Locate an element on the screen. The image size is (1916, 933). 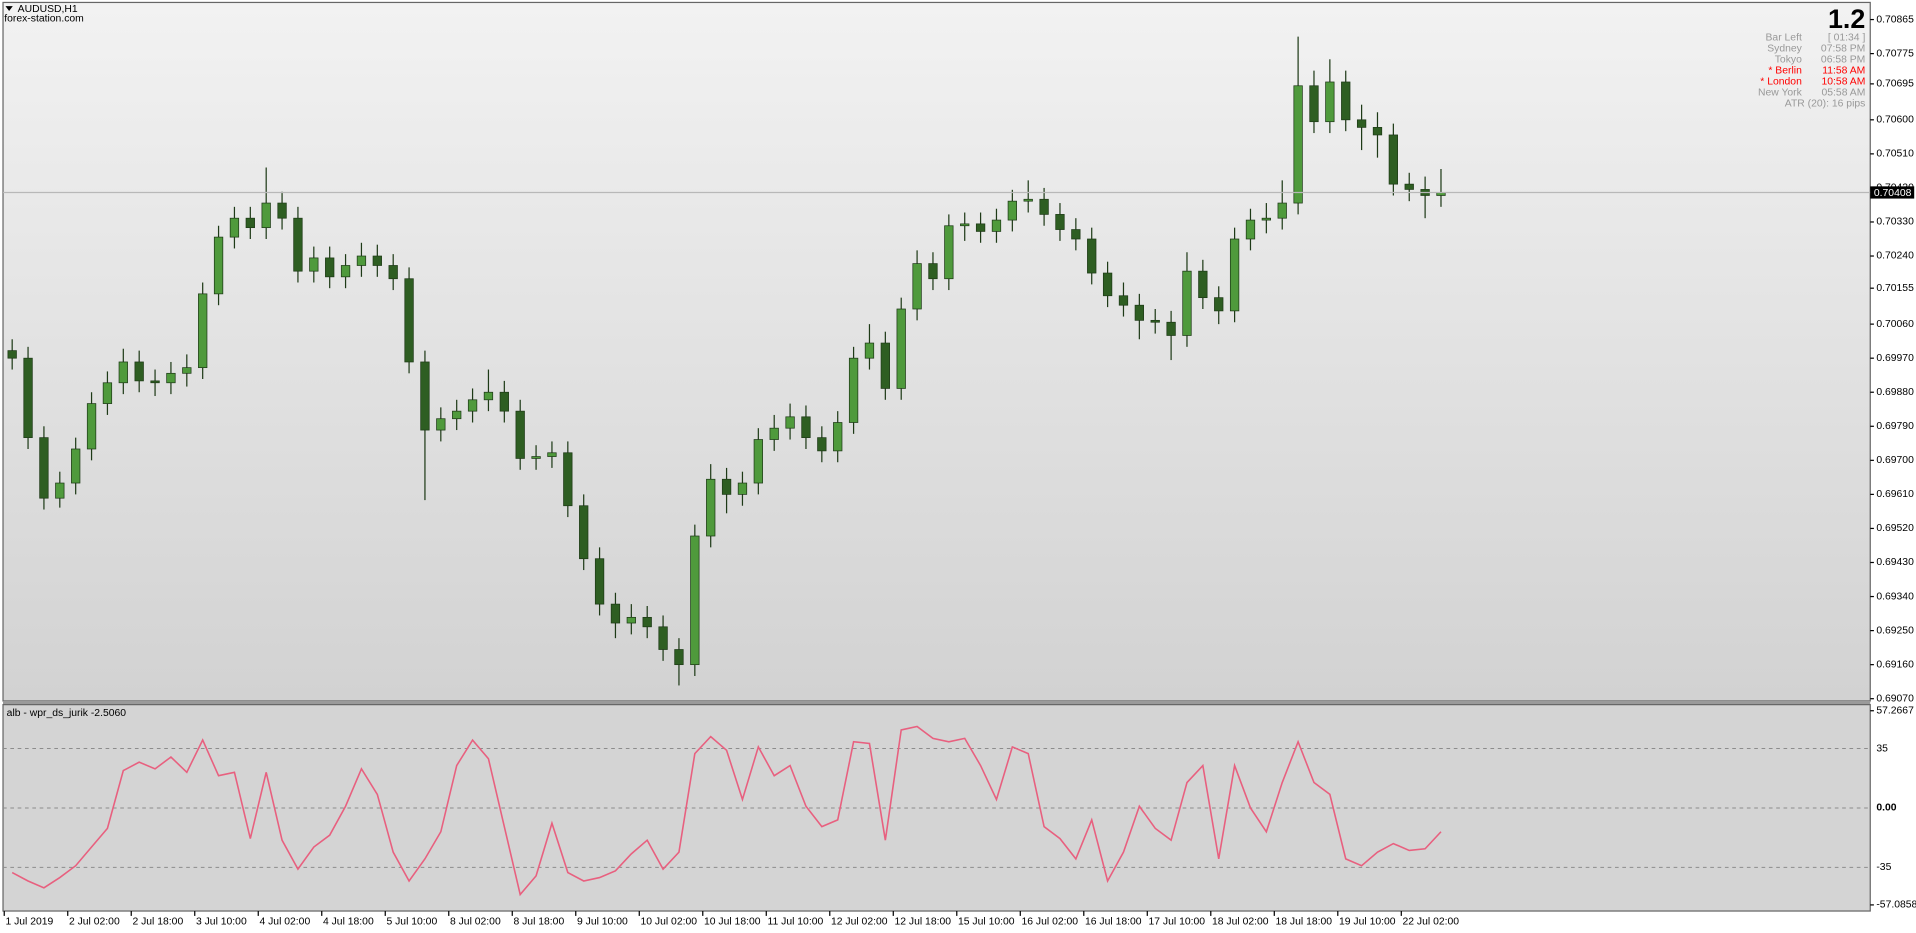
x-tick-label: 5 Jul 10:00 is located at coordinates (411, 922).